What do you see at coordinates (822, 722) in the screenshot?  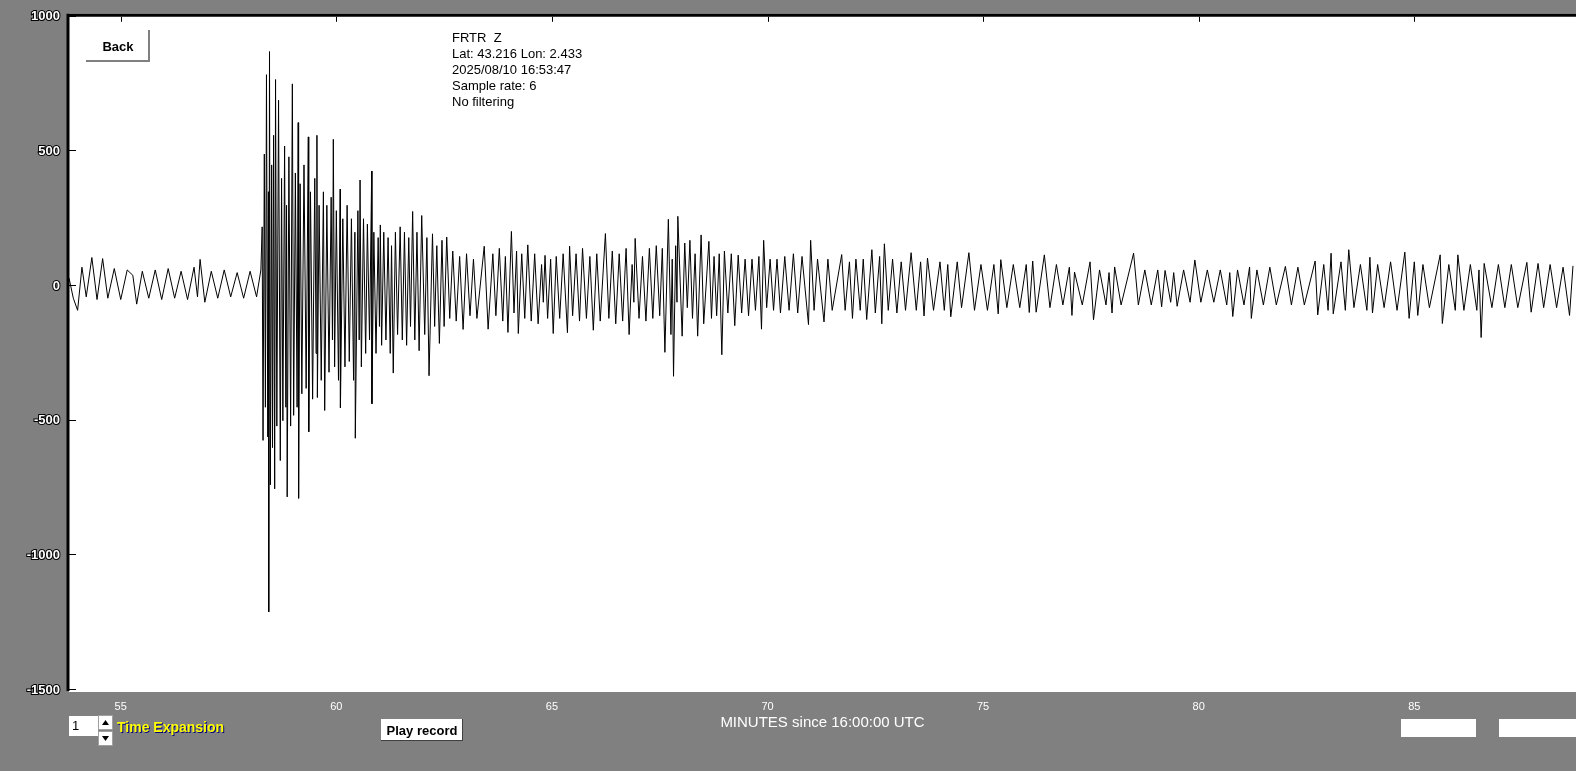 I see `x-axis-title: MINUTES since 16:00:00 UTC` at bounding box center [822, 722].